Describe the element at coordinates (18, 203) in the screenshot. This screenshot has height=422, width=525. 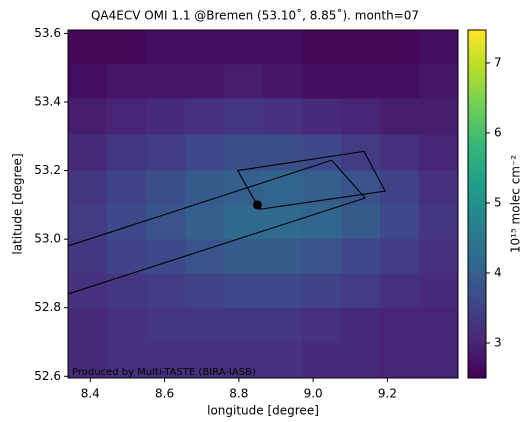
I see `y-axis-label: latitude [degree]` at that location.